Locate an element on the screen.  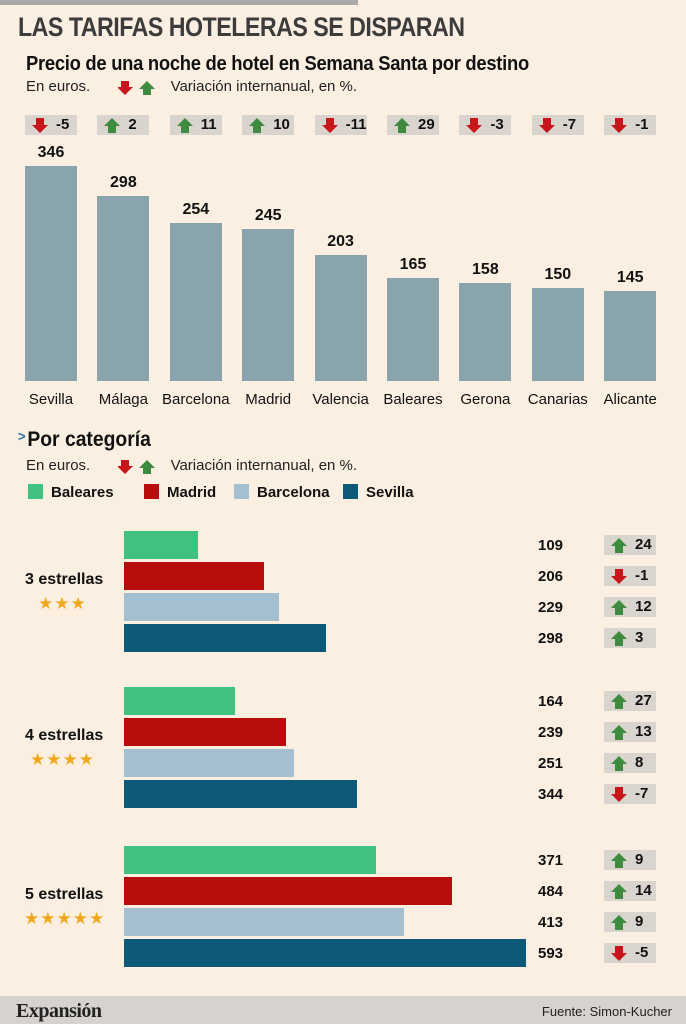
category-label: Gerona is located at coordinates (485, 399).